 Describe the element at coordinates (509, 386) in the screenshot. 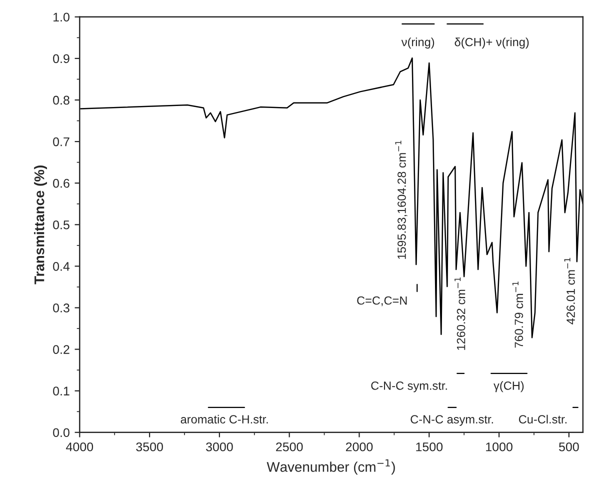

I see `annotation: γ(CH)` at that location.